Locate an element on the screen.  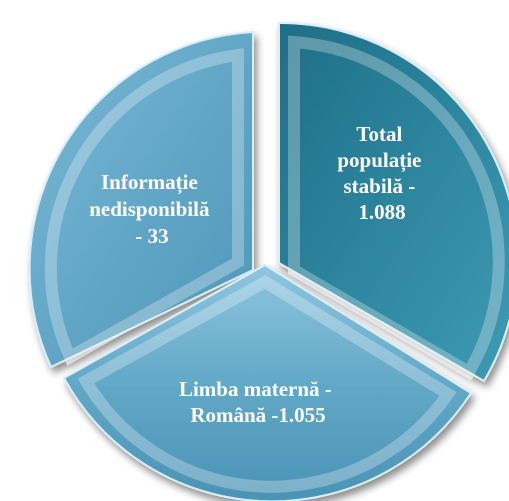
slice-label-informatie: Informație nedisponibilă - 33 is located at coordinates (151, 209).